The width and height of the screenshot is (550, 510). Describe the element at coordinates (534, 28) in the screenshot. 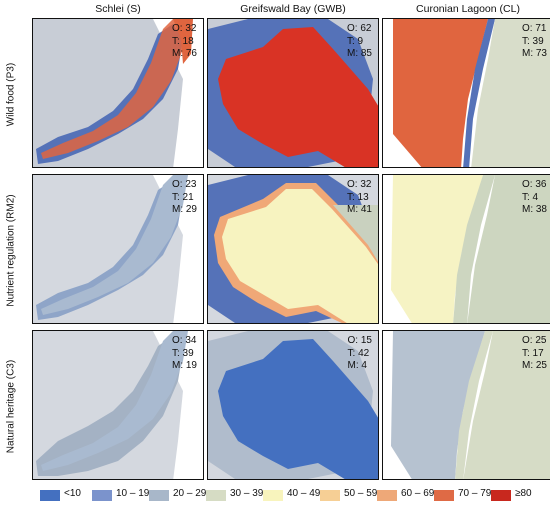

I see `stat-o: O: 71` at that location.